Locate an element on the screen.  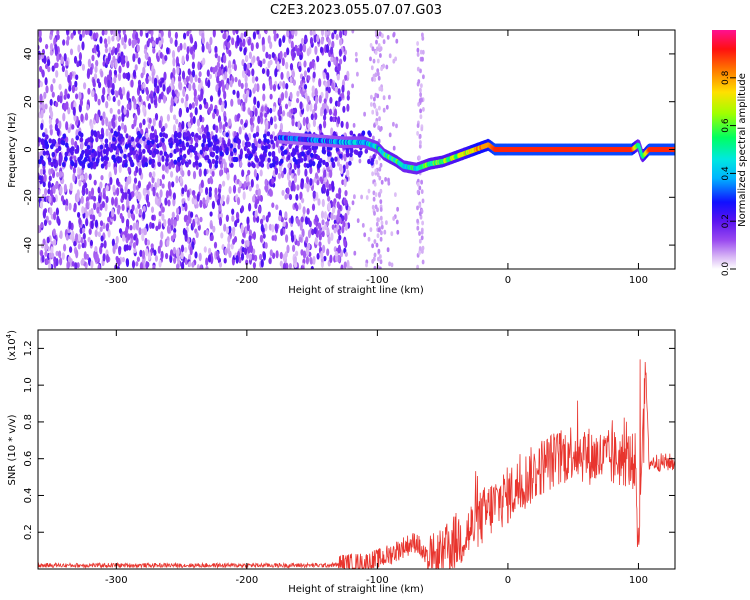
colorbar-tick-label: 0.8 is located at coordinates (726, 77).